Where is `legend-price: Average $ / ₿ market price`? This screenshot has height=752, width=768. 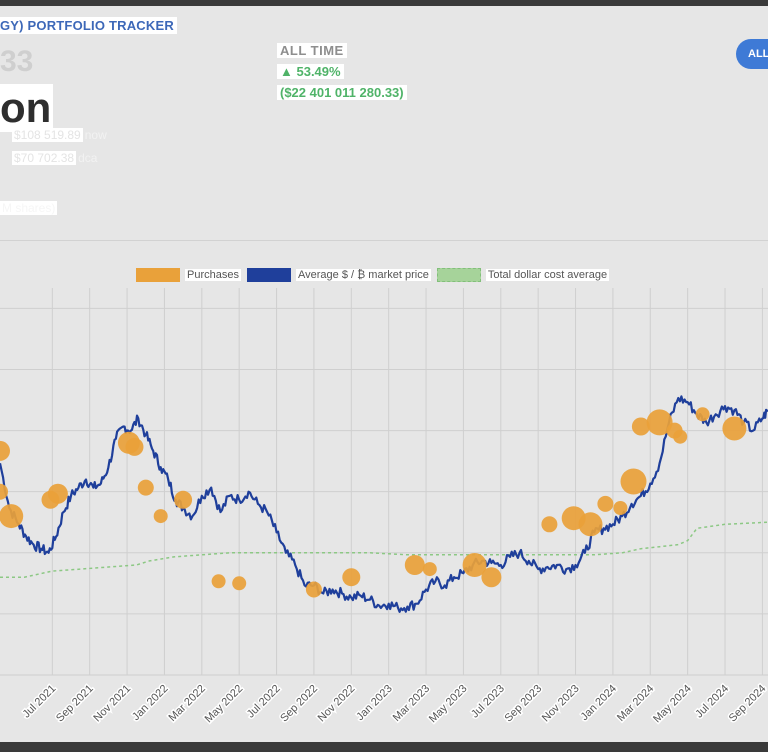 legend-price: Average $ / ₿ market price is located at coordinates (338, 275).